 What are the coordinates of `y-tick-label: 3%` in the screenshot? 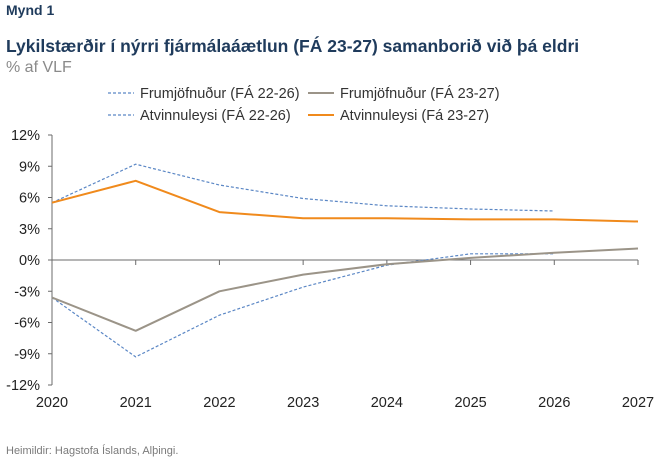 It's located at (29, 230).